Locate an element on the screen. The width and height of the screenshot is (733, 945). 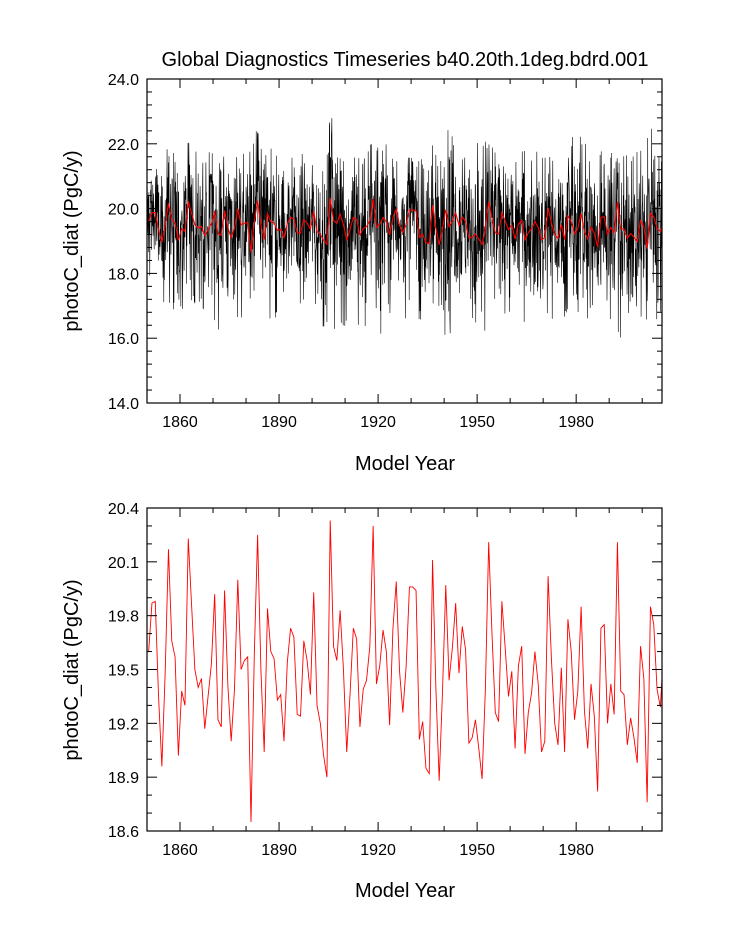
top-y-tick-label: 14.0 is located at coordinates (123, 404).